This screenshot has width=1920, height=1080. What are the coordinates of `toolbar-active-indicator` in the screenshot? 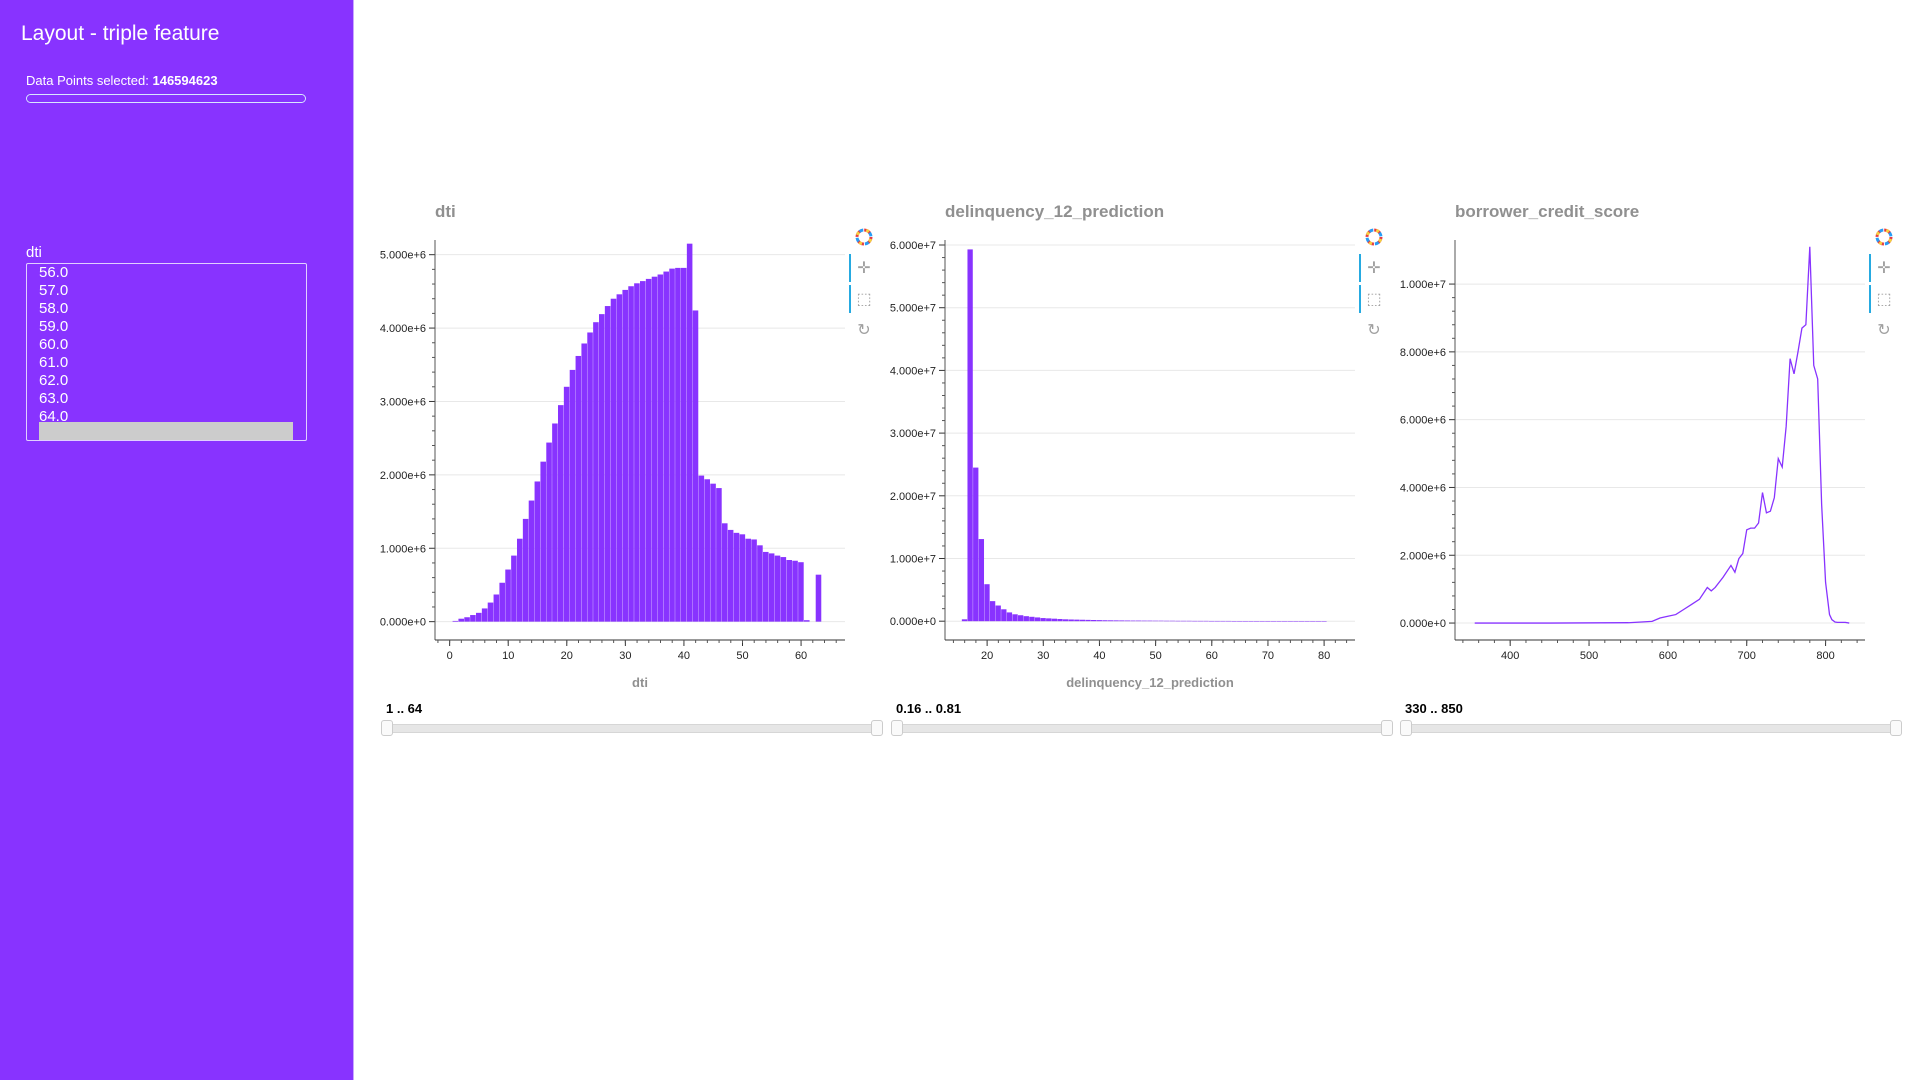 It's located at (1360, 268).